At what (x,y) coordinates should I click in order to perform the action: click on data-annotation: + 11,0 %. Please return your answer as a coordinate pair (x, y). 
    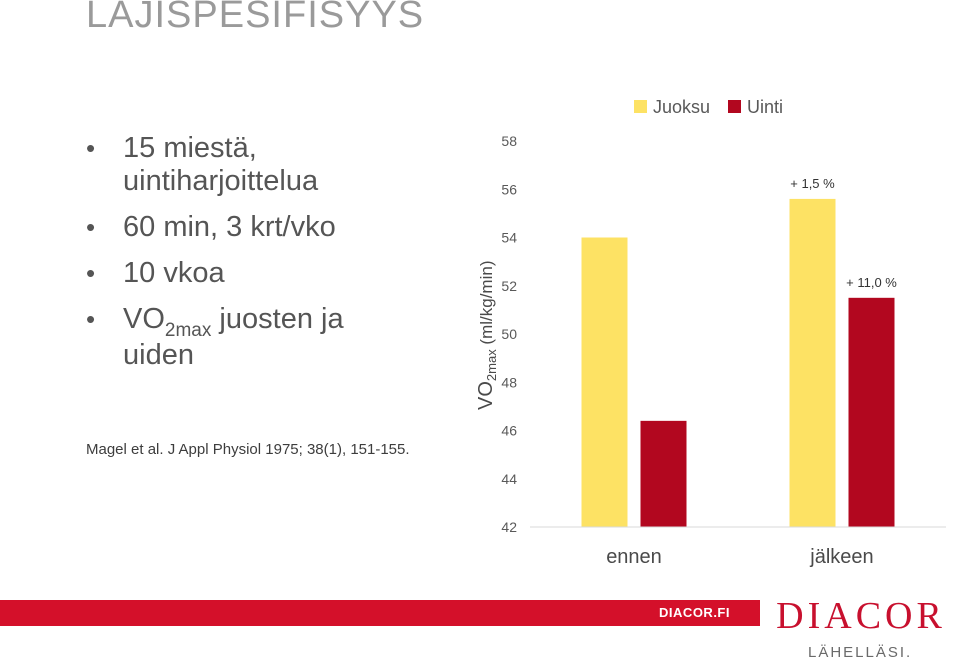
    Looking at the image, I should click on (871, 282).